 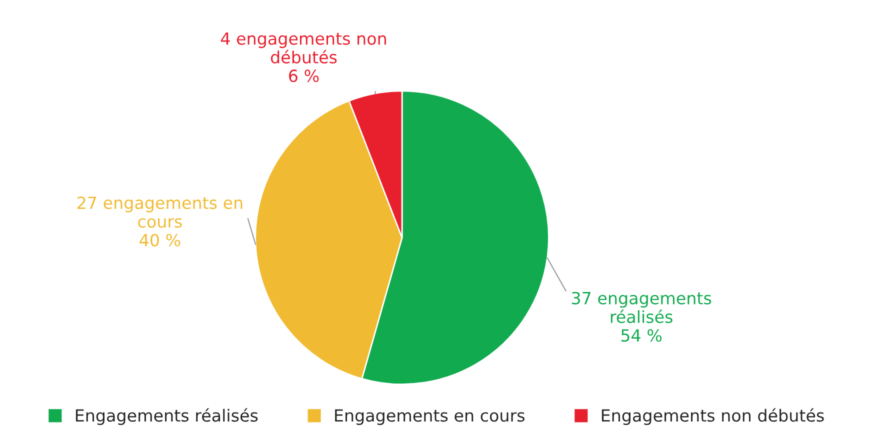 I want to click on legend-label: Engagements non débutés, so click(x=713, y=416).